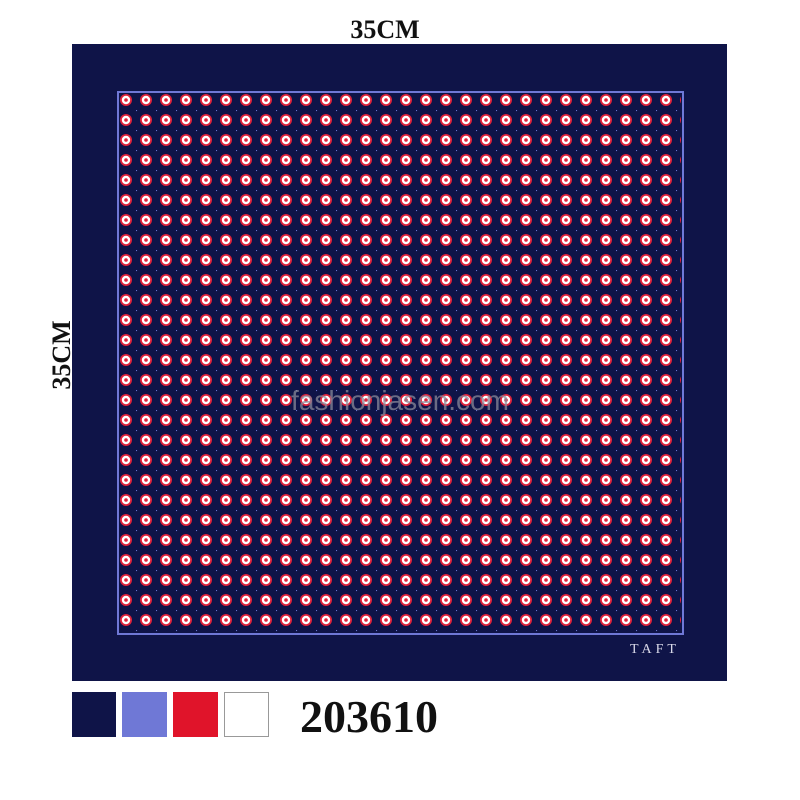  What do you see at coordinates (144, 714) in the screenshot?
I see `swatch-lavender` at bounding box center [144, 714].